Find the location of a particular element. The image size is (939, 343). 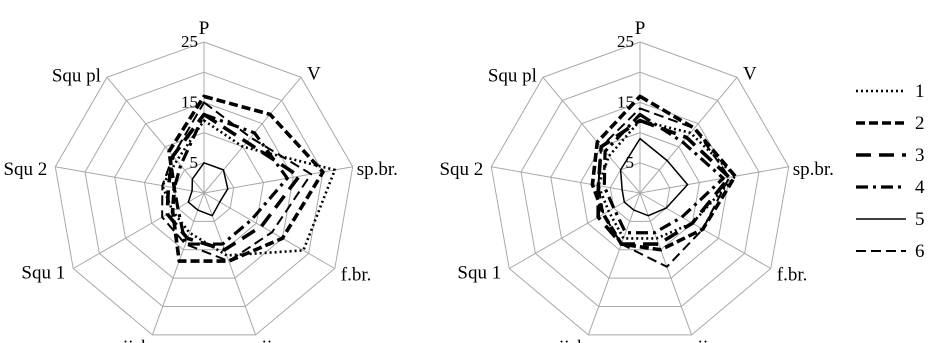

legend-label-2: 2 is located at coordinates (920, 123).